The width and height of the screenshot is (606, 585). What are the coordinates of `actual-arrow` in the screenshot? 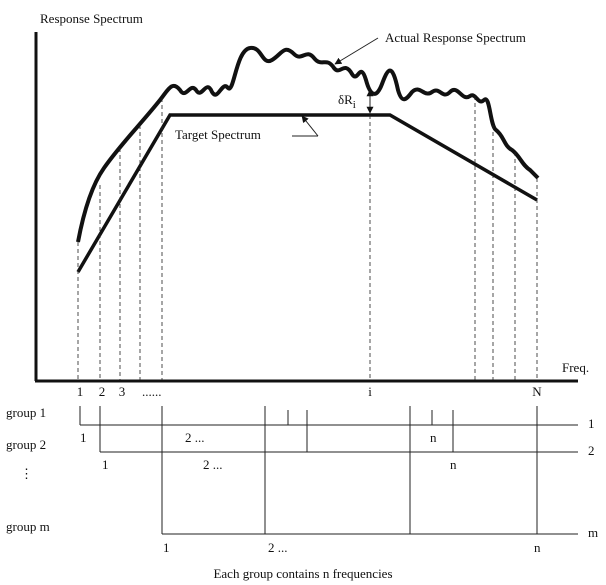 It's located at (356, 51).